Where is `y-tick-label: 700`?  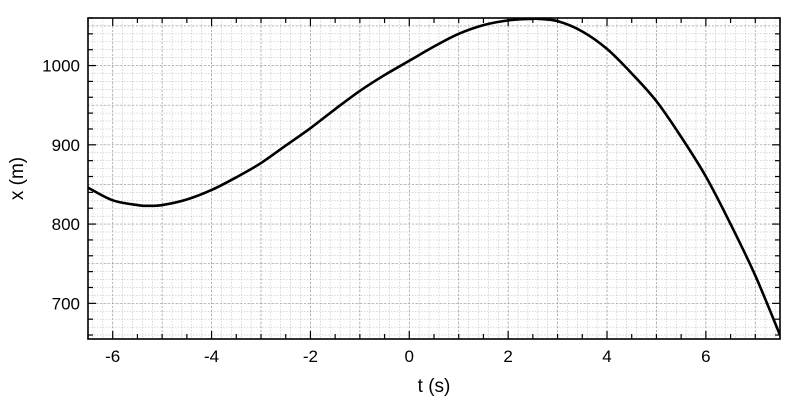
y-tick-label: 700 is located at coordinates (66, 303).